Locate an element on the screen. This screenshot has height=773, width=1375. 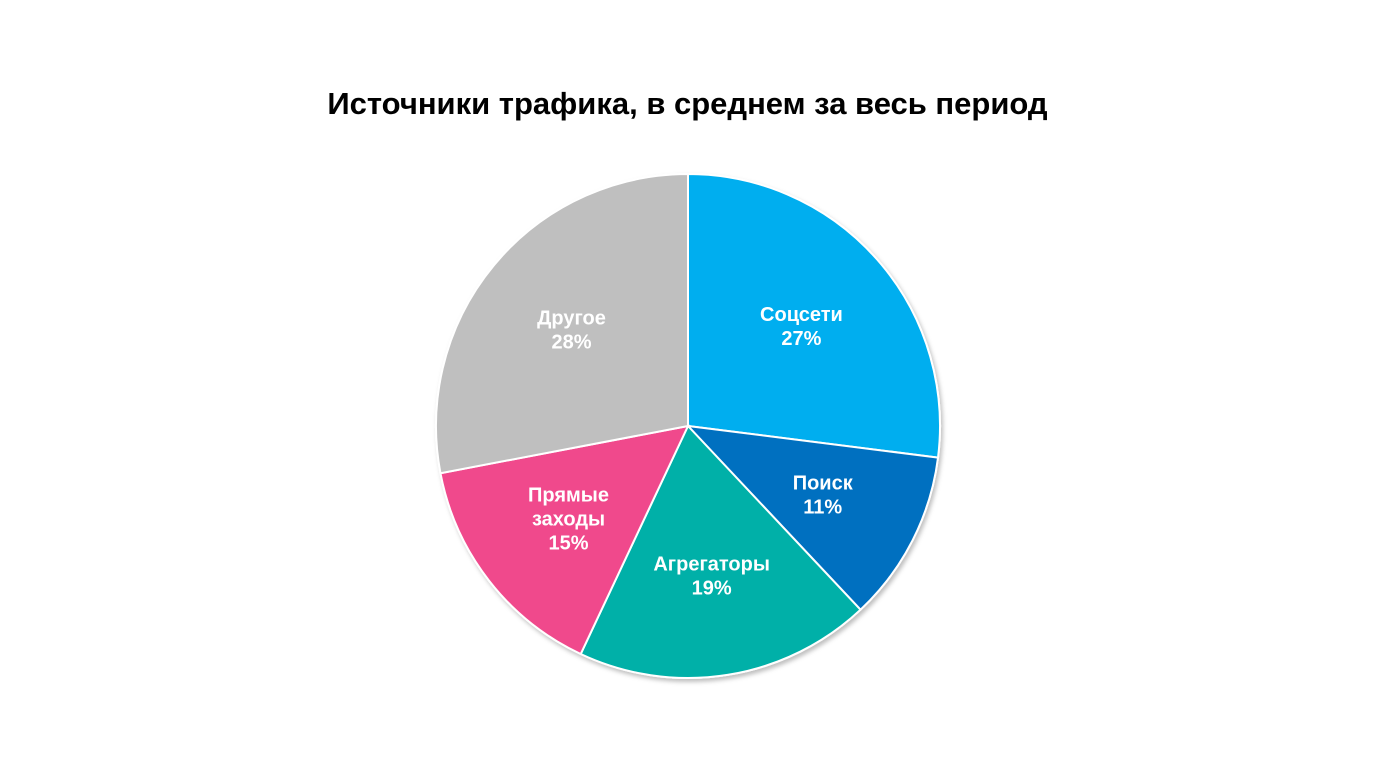
slice-label-3: Агрегаторы 19% is located at coordinates (711, 576).